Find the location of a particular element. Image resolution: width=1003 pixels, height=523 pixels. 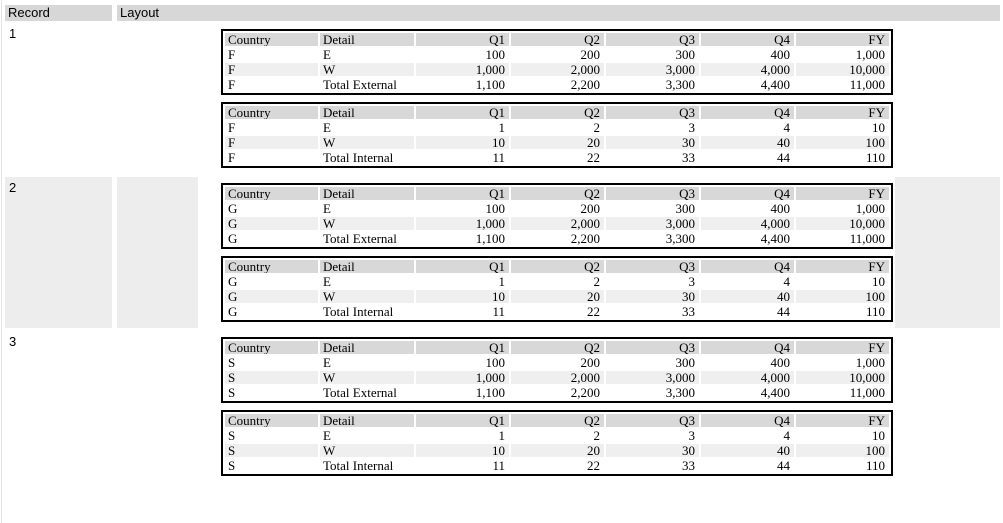

table-row: G Total Internal 11 22 33 44 110 is located at coordinates (557, 311).